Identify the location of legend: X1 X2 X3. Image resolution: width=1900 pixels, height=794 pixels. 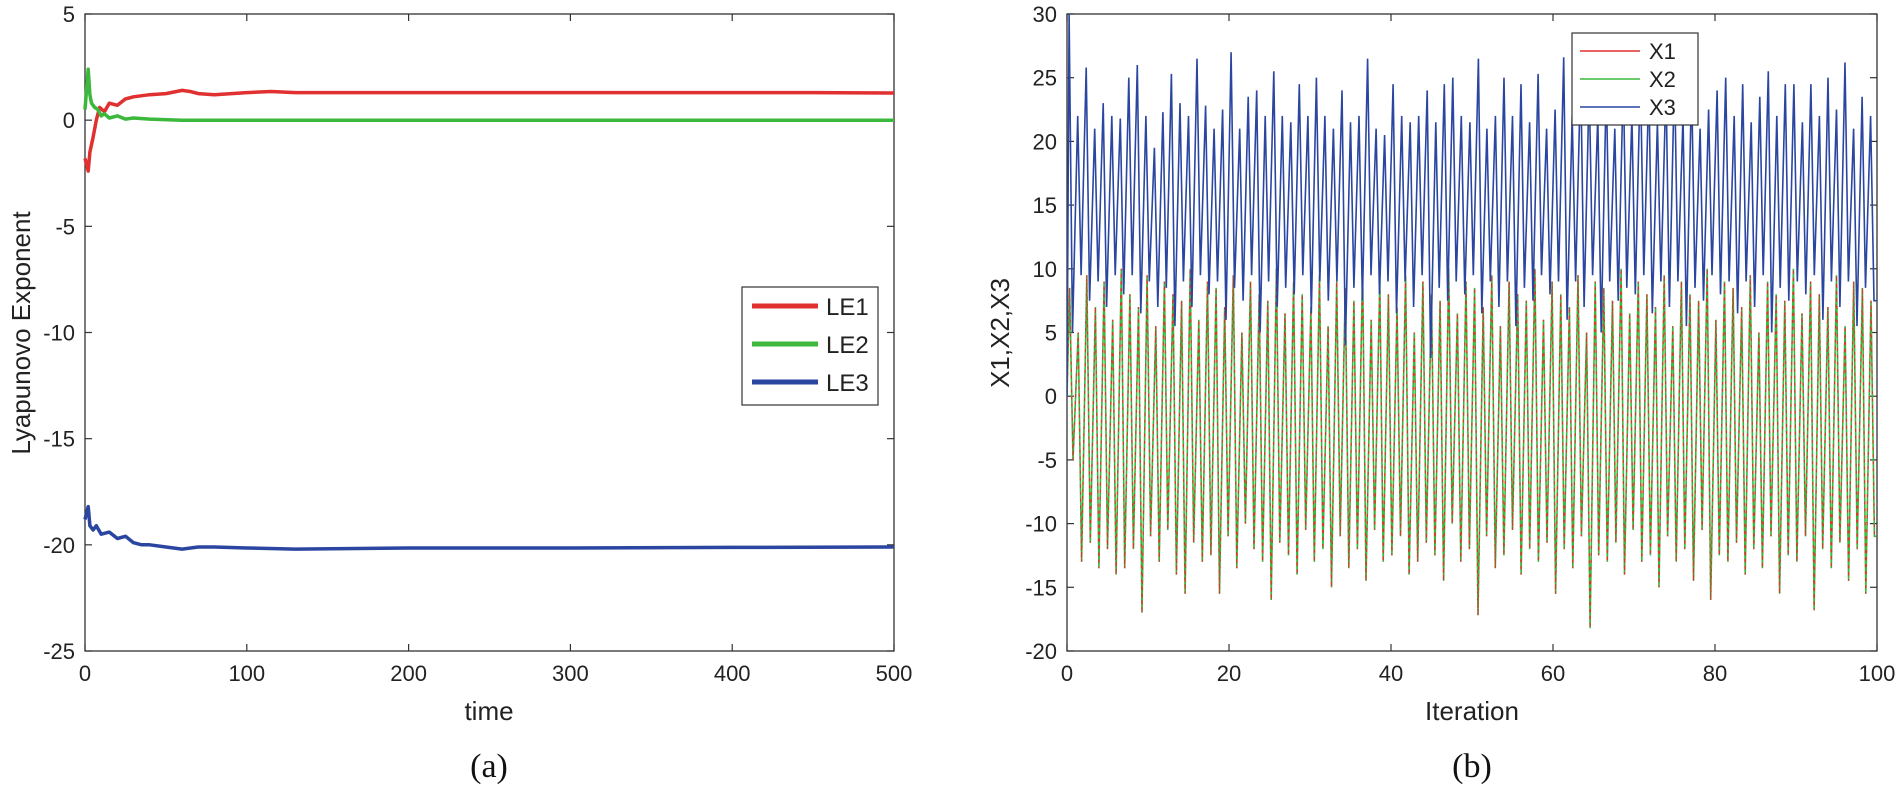
(1635, 79).